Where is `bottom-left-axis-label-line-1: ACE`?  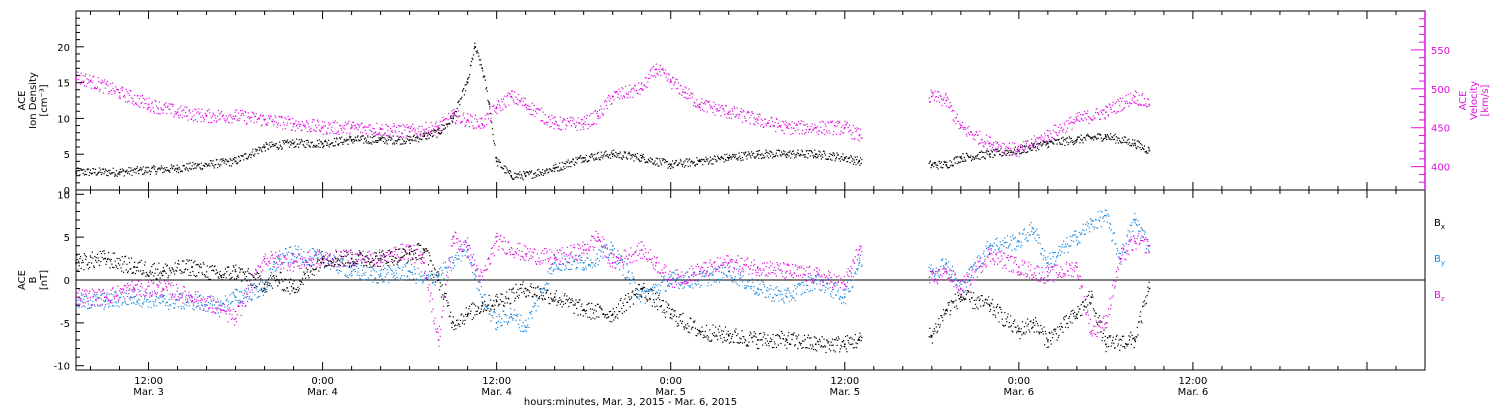 bottom-left-axis-label-line-1: ACE is located at coordinates (22, 280).